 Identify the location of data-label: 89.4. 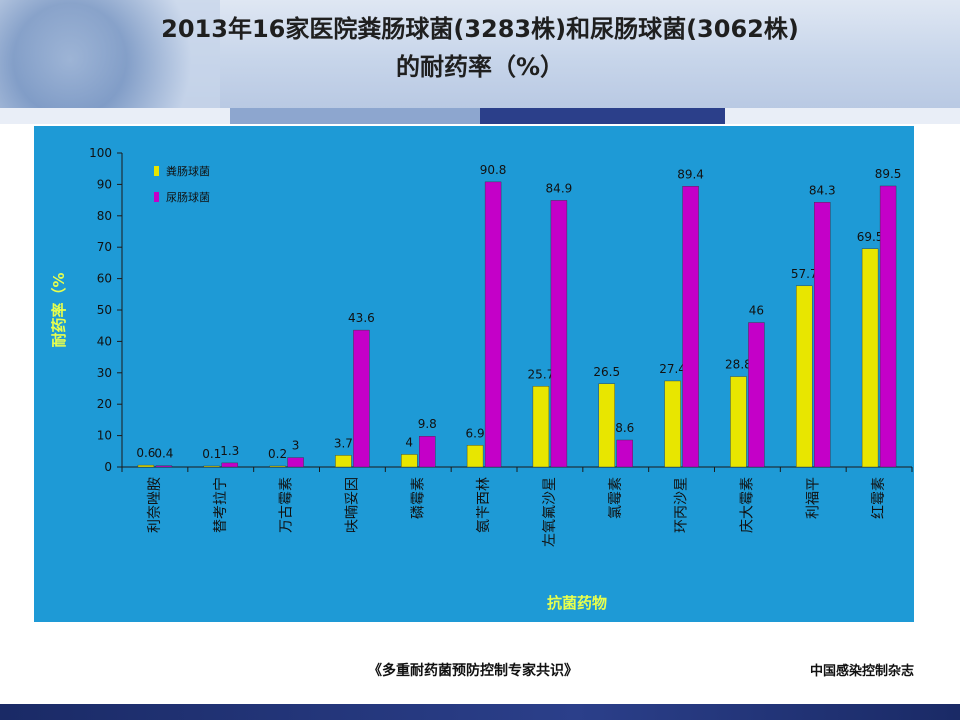
(690, 174).